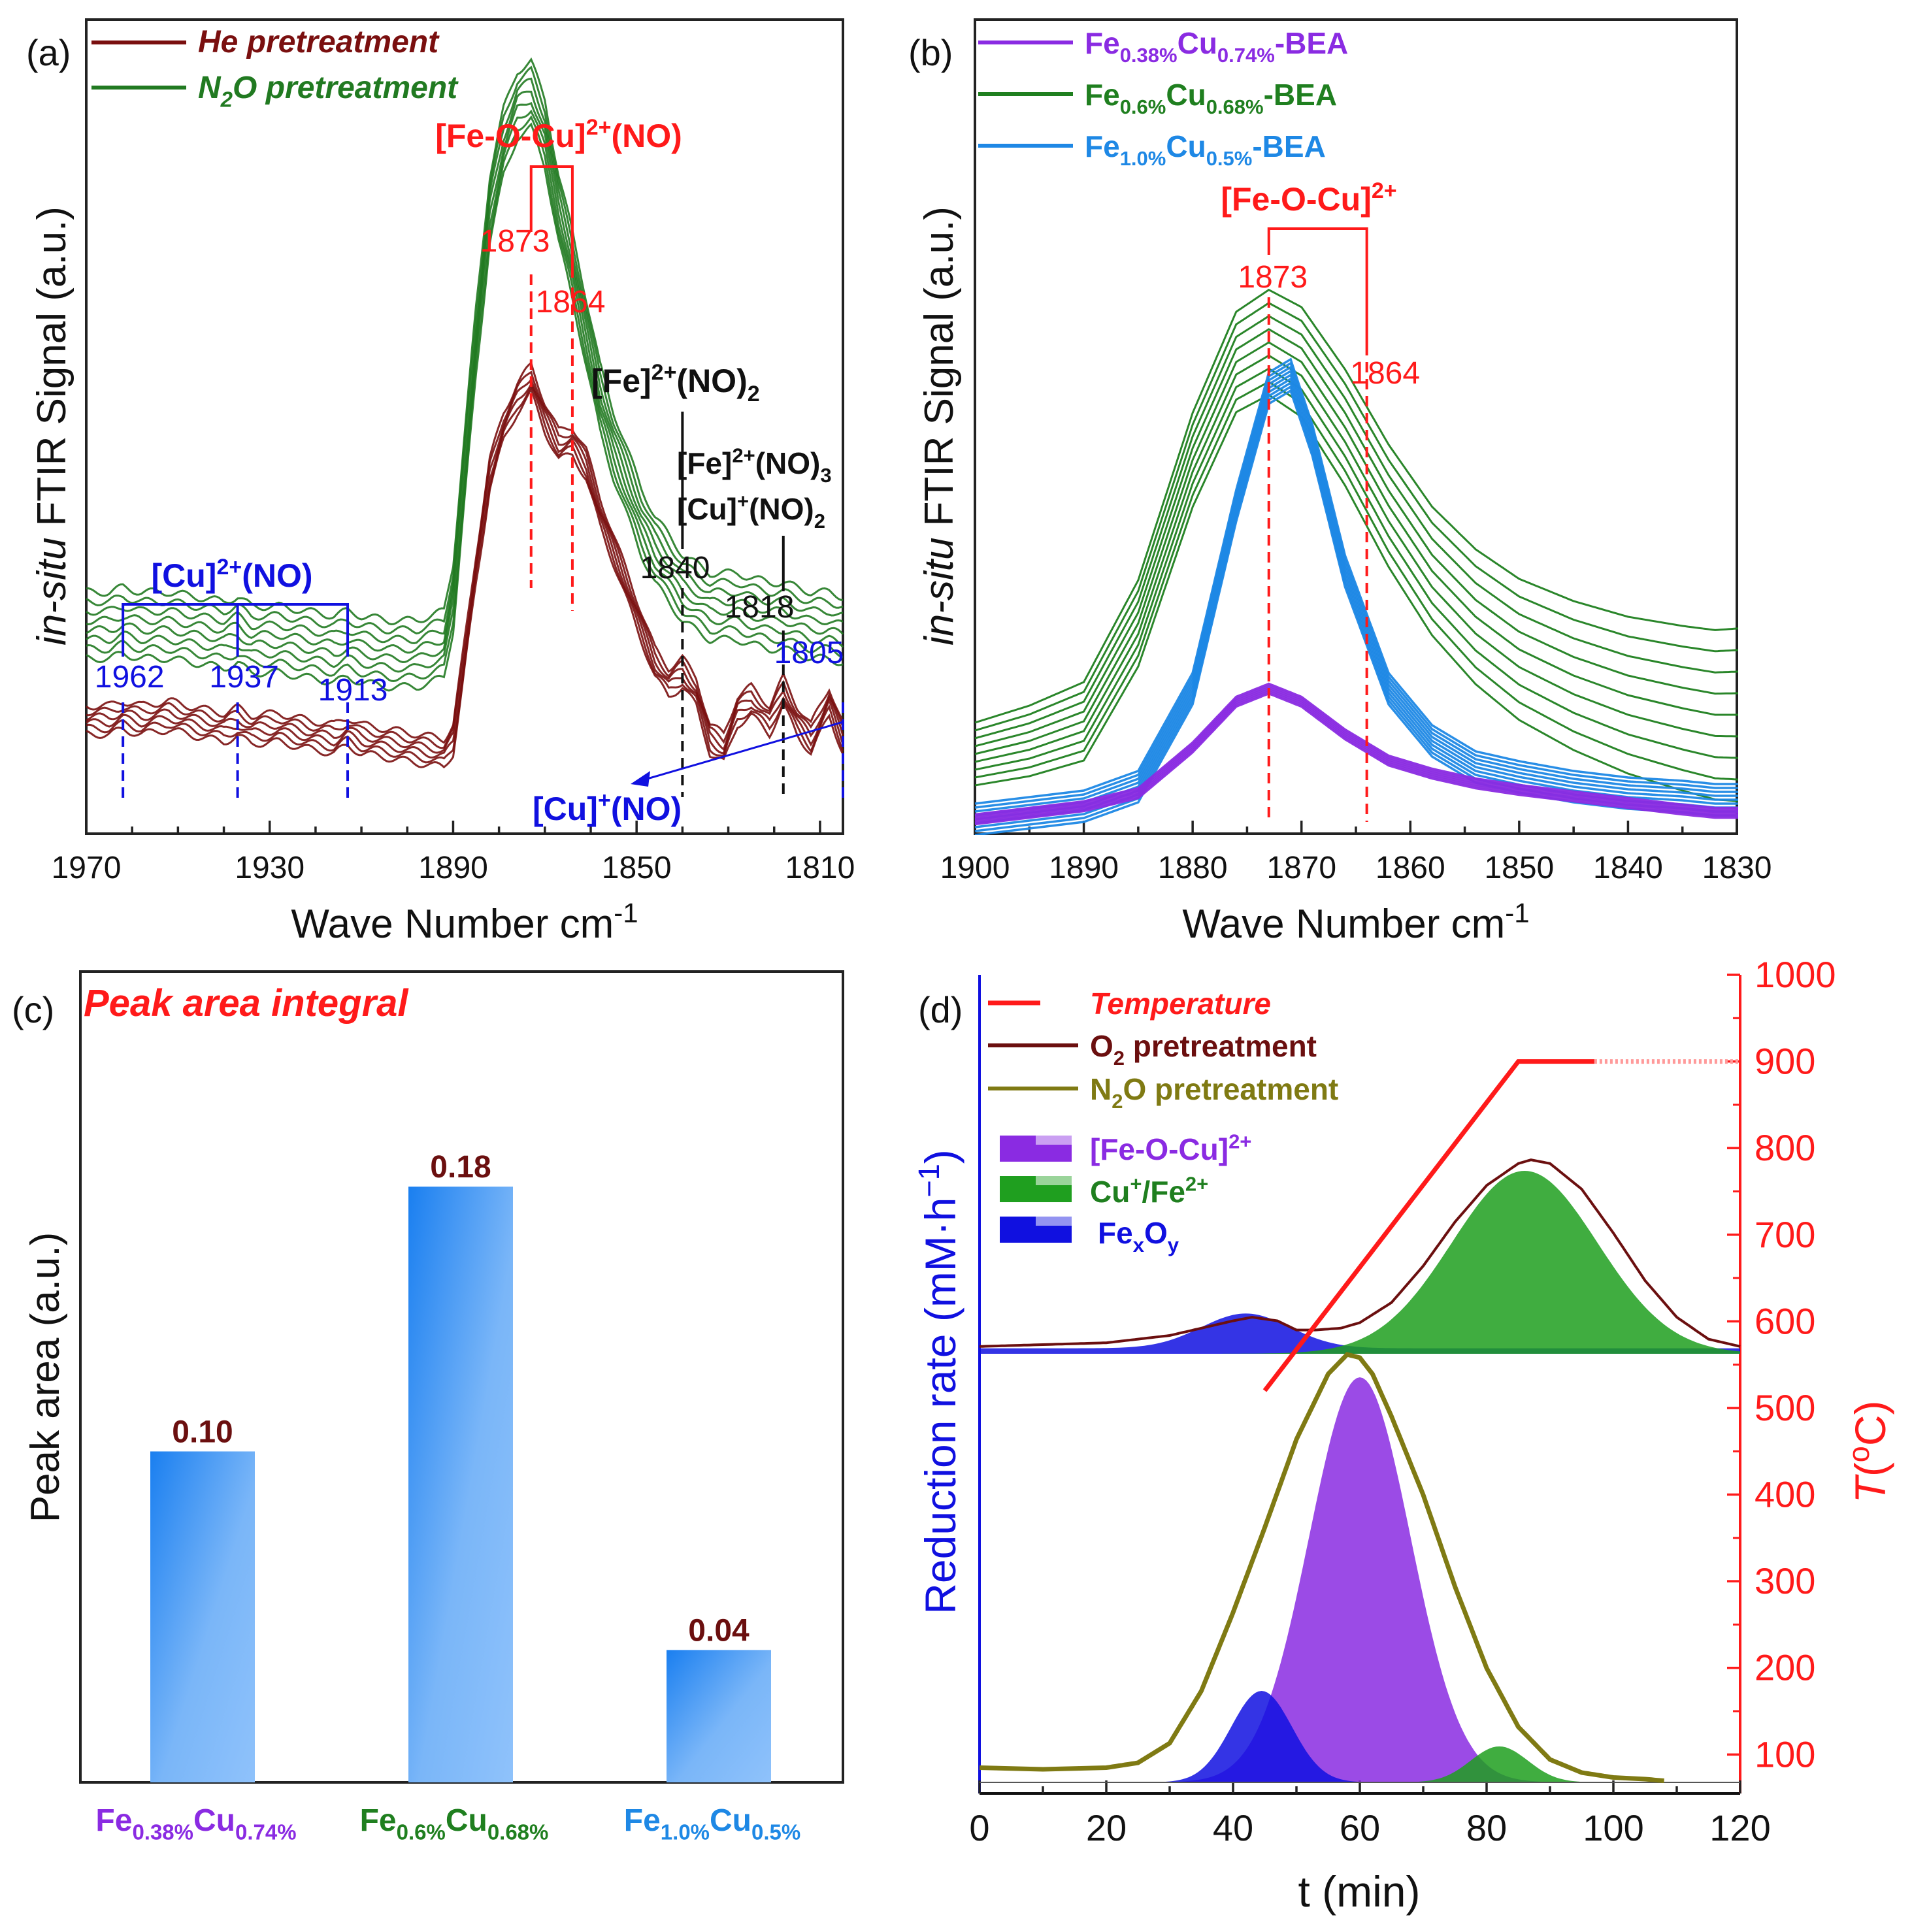  Describe the element at coordinates (1356, 569) in the screenshot. I see `panel-b-series-1-curve` at that location.